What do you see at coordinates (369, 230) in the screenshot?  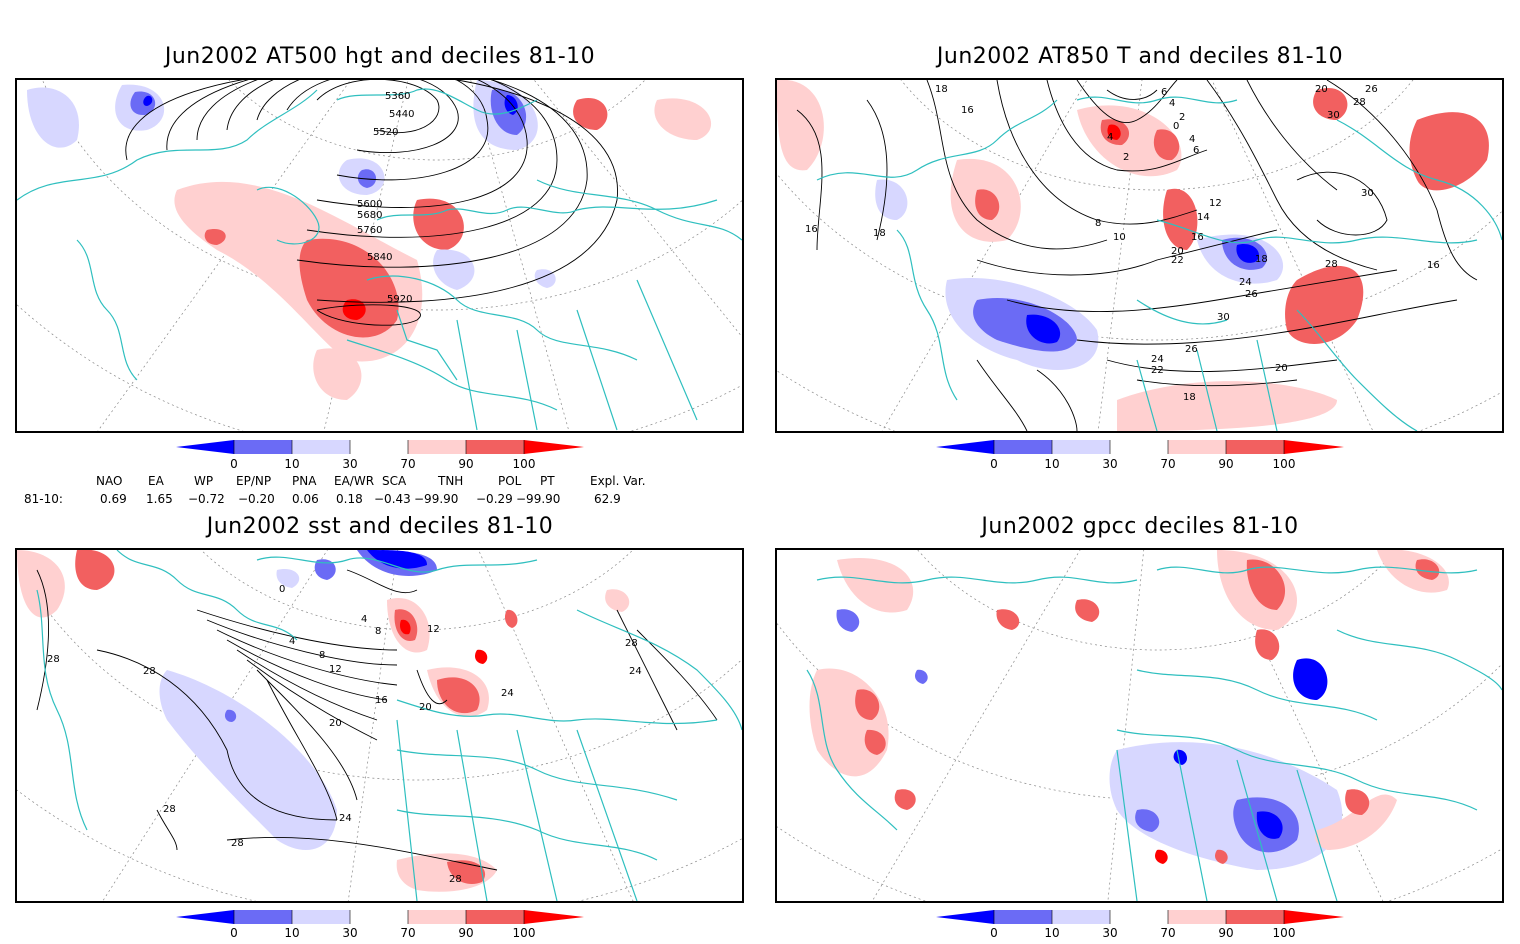 I see `contour-label: 5760` at bounding box center [369, 230].